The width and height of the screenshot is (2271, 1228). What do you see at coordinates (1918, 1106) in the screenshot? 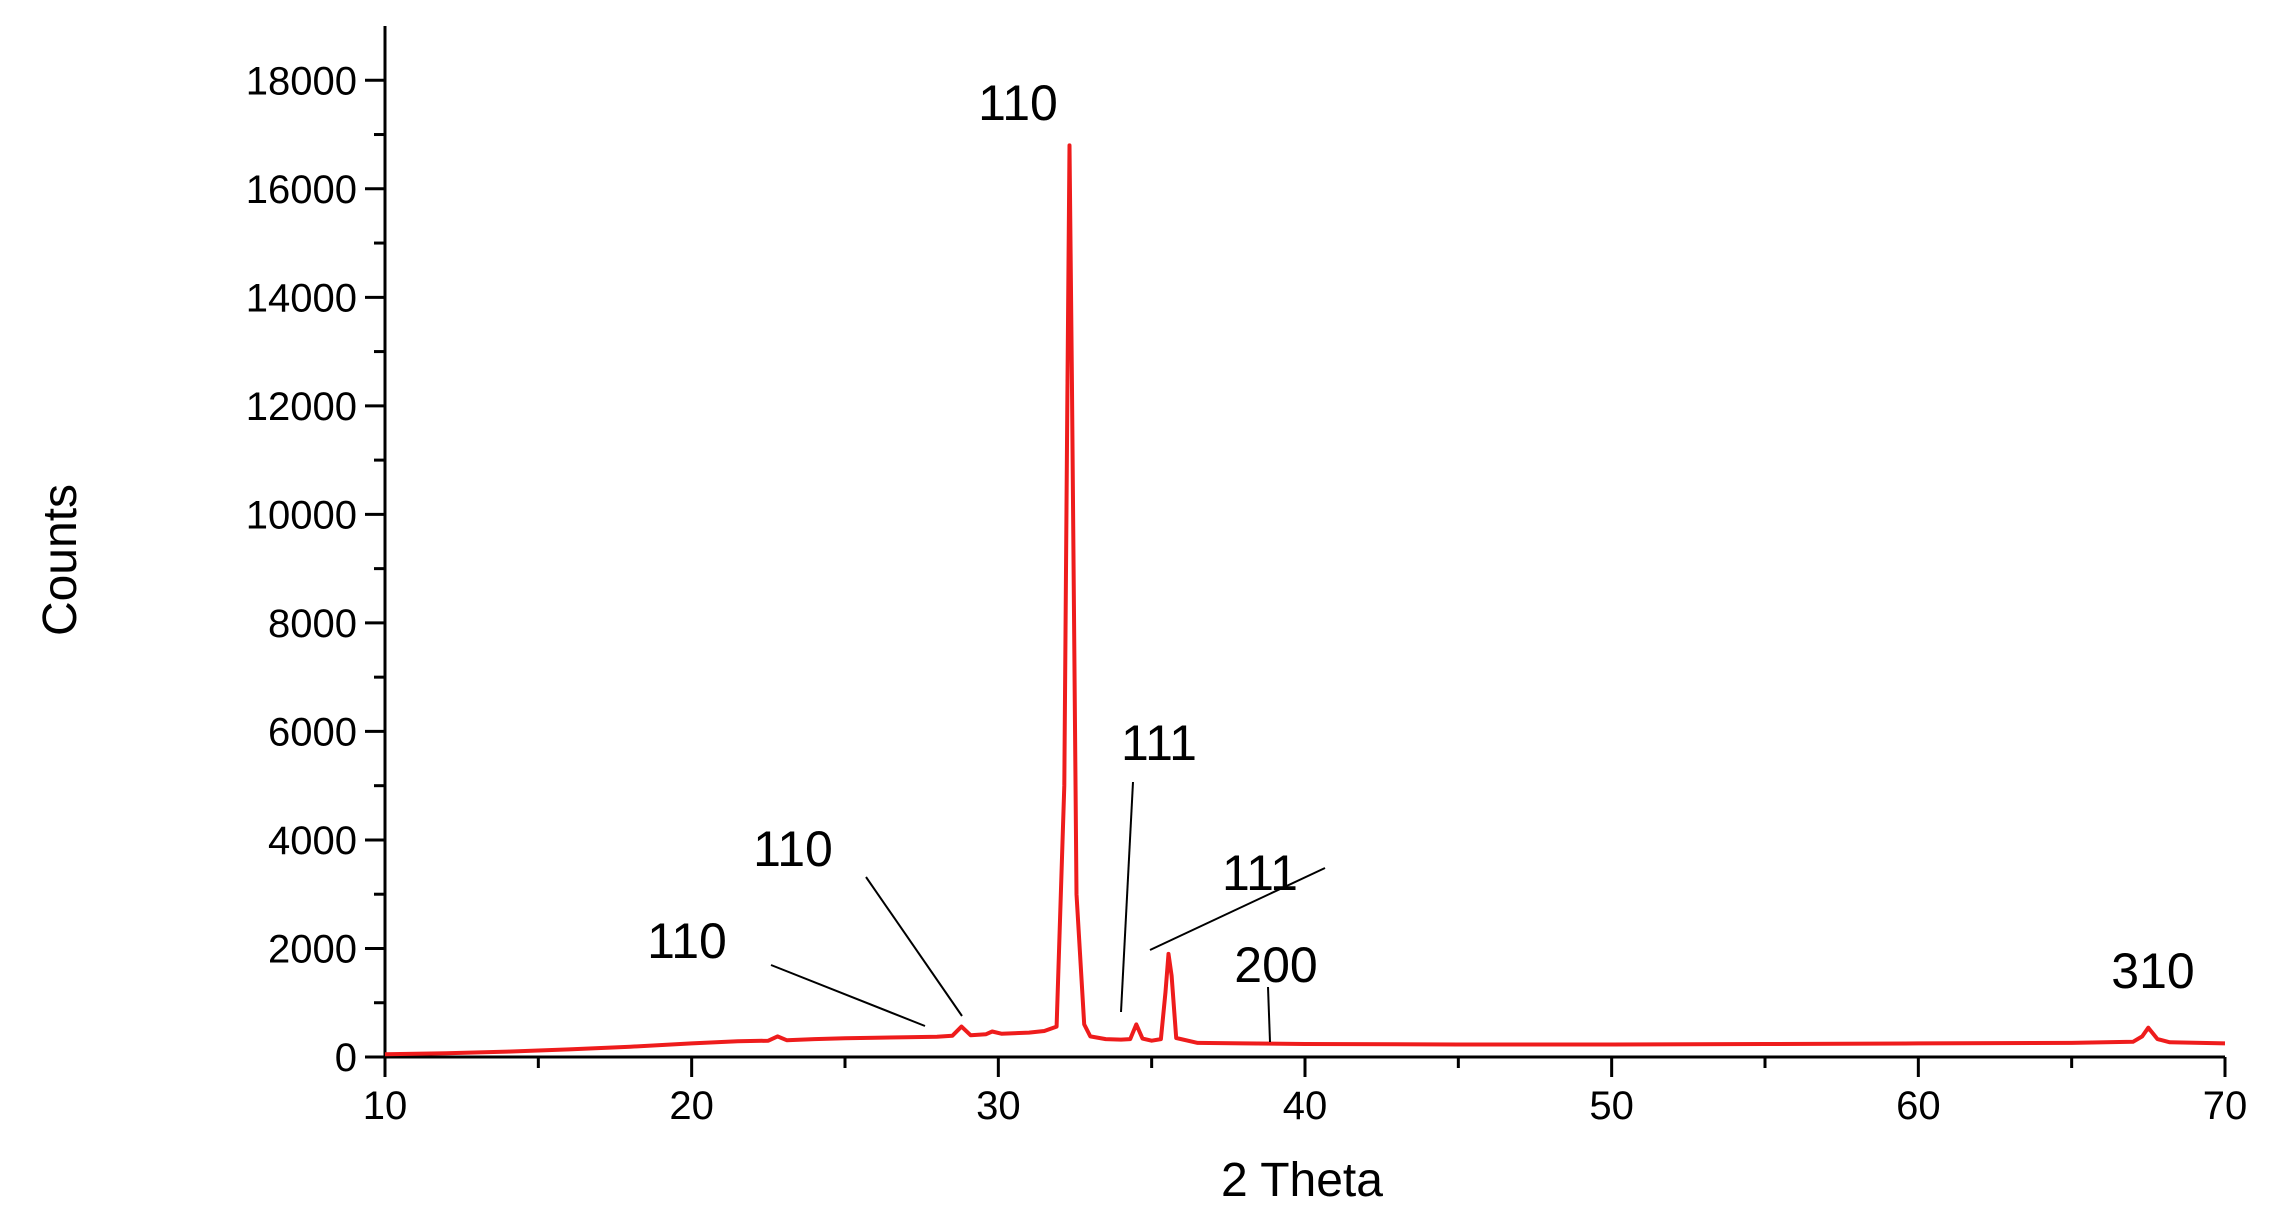
I see `x-tick-label: 60` at bounding box center [1918, 1106].